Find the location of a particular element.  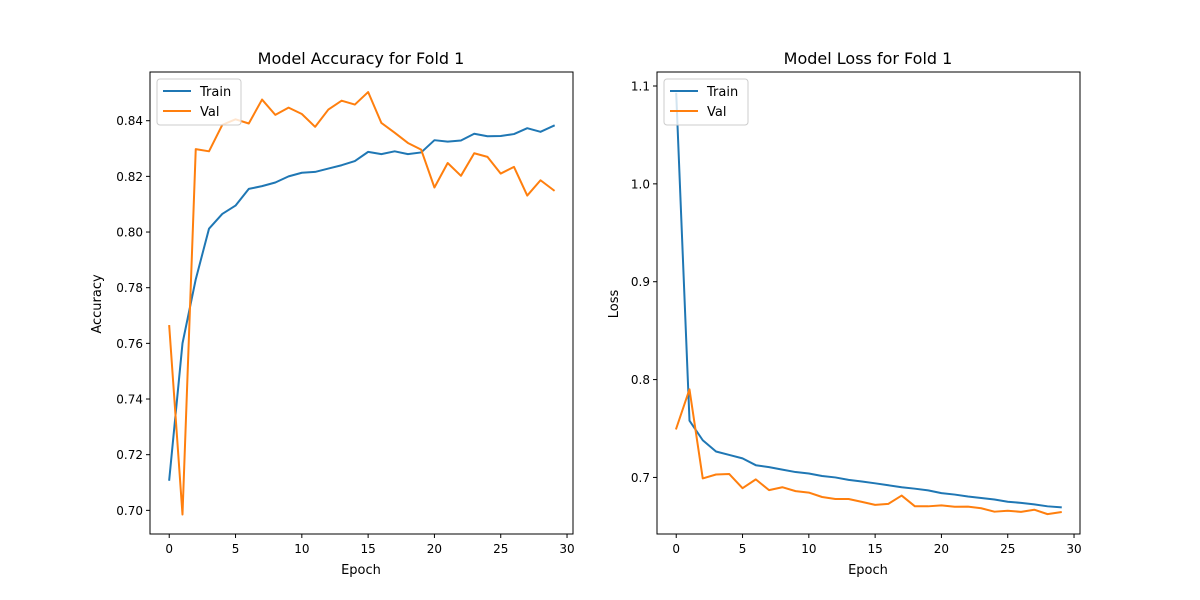

loss-x-tick-label: 30 is located at coordinates (1073, 549).